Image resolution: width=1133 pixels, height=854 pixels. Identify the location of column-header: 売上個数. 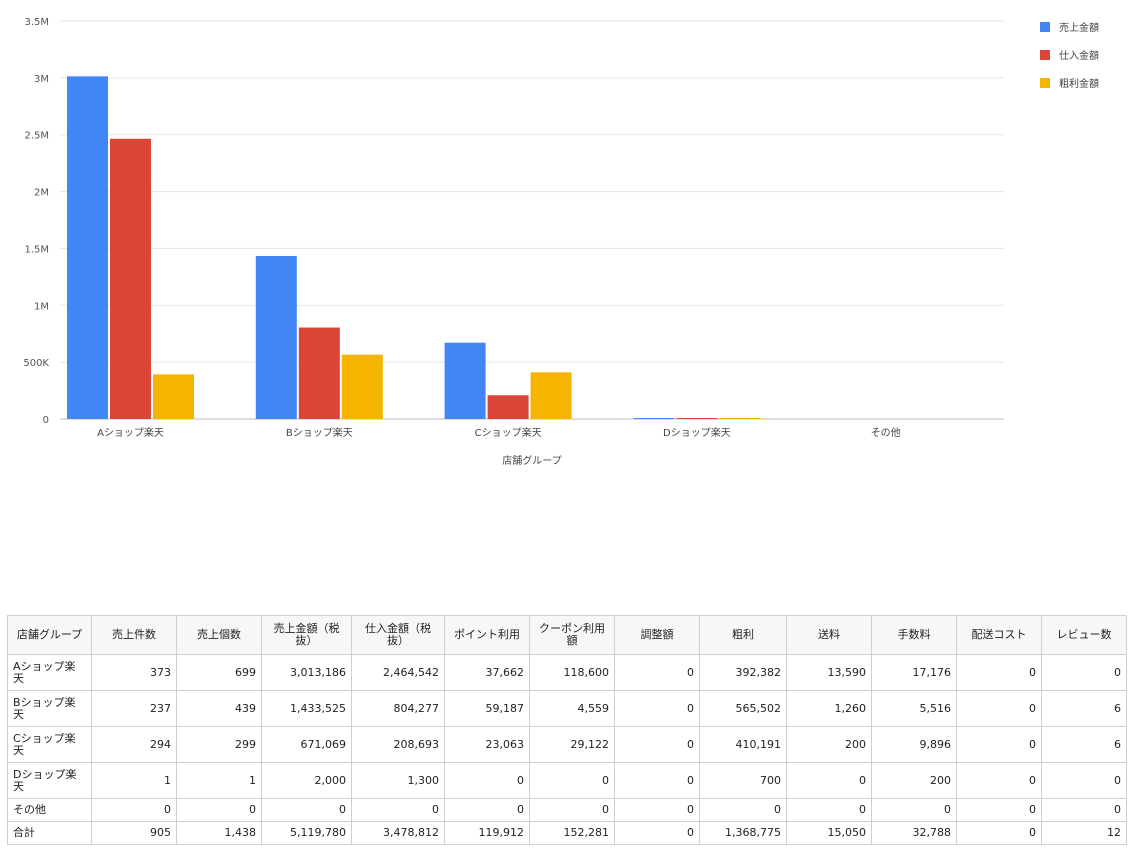
(219, 635).